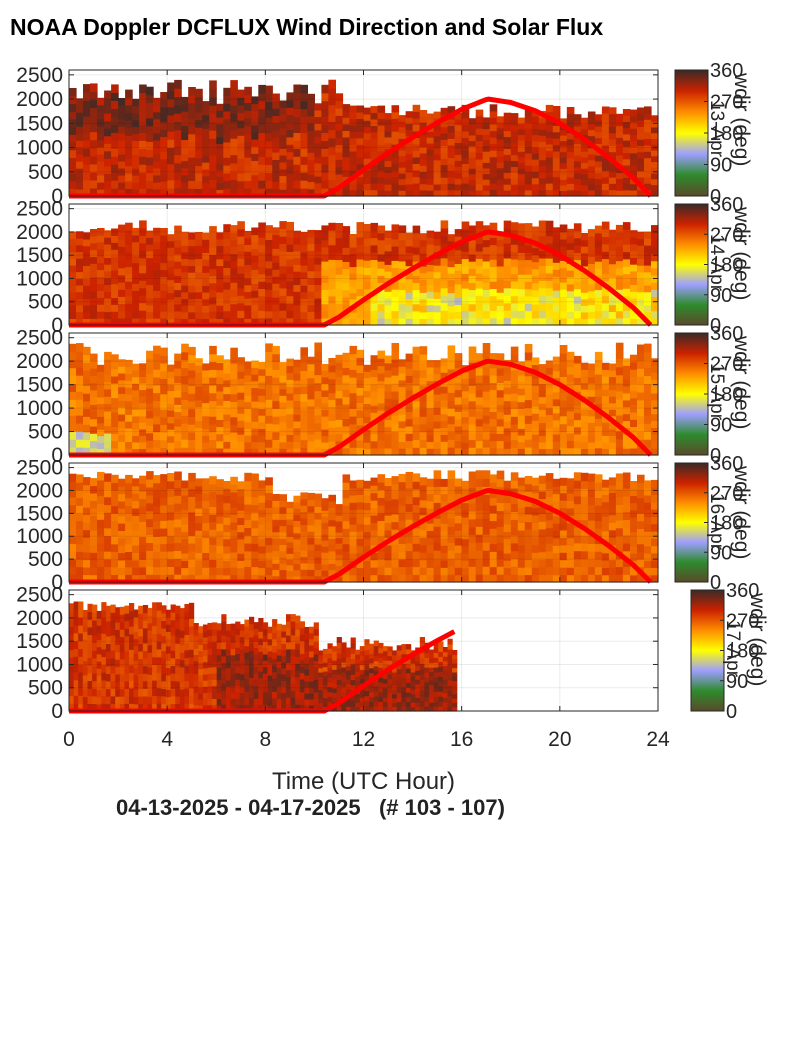  I want to click on y-tick-label: 500, so click(45, 172).